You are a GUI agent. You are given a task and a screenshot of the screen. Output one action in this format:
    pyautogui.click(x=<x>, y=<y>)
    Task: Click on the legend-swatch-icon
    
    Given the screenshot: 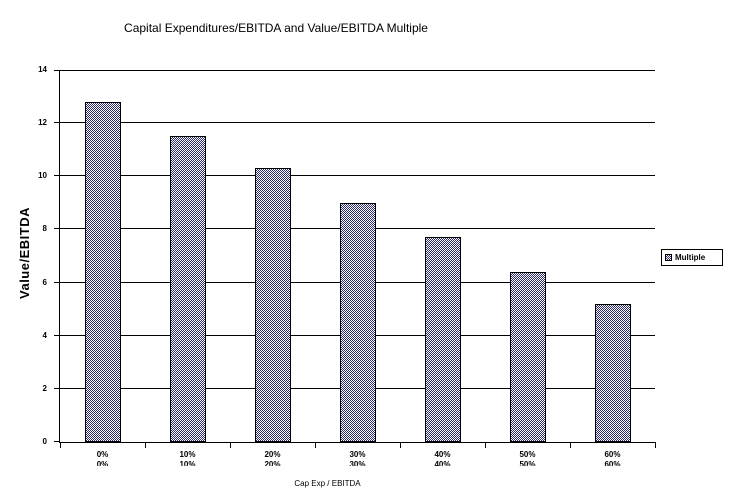 What is the action you would take?
    pyautogui.click(x=668, y=257)
    